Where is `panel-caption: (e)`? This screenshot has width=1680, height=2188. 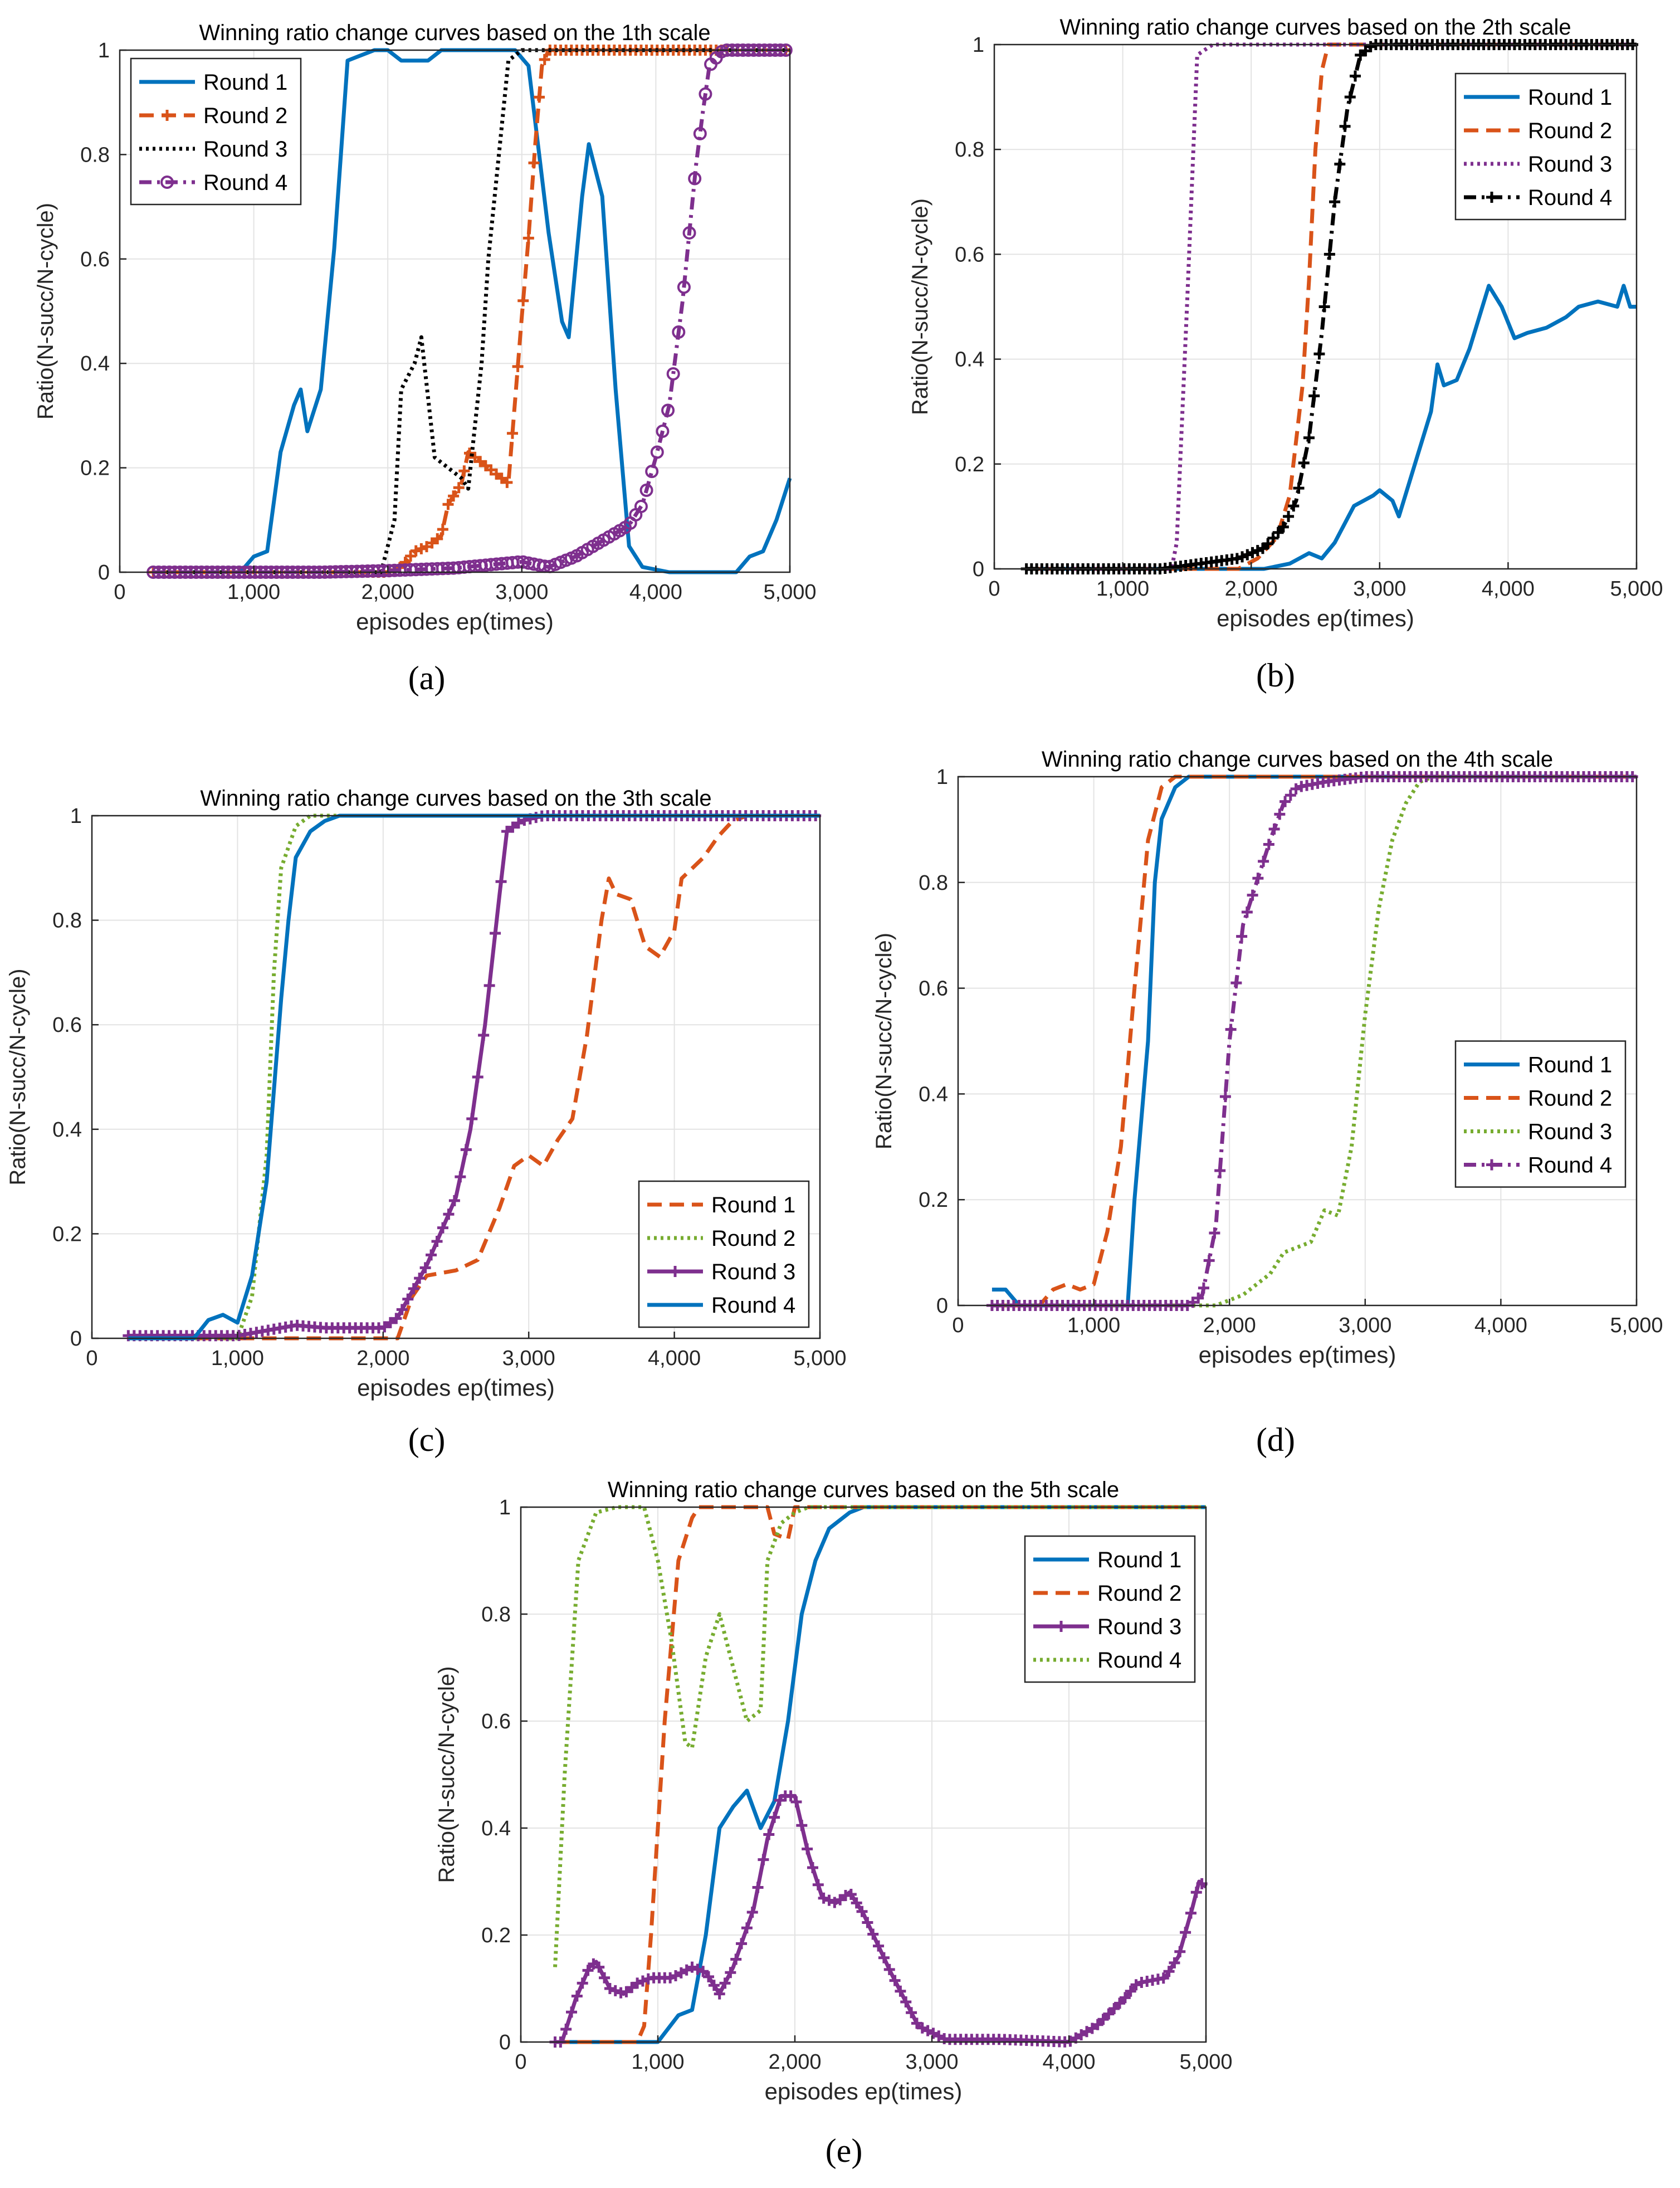
panel-caption: (e) is located at coordinates (844, 2150).